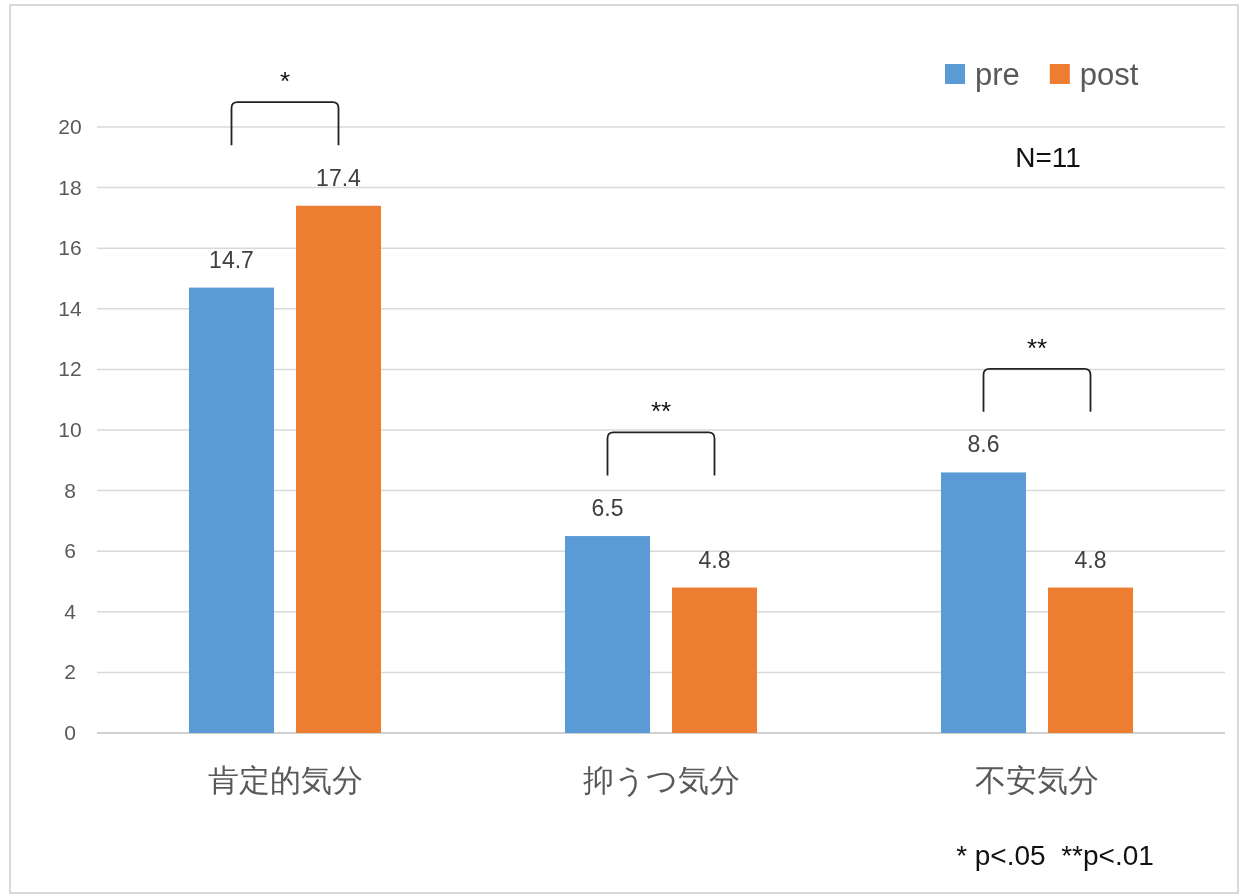 This screenshot has height=895, width=1240. I want to click on legend-label: pre, so click(997, 74).